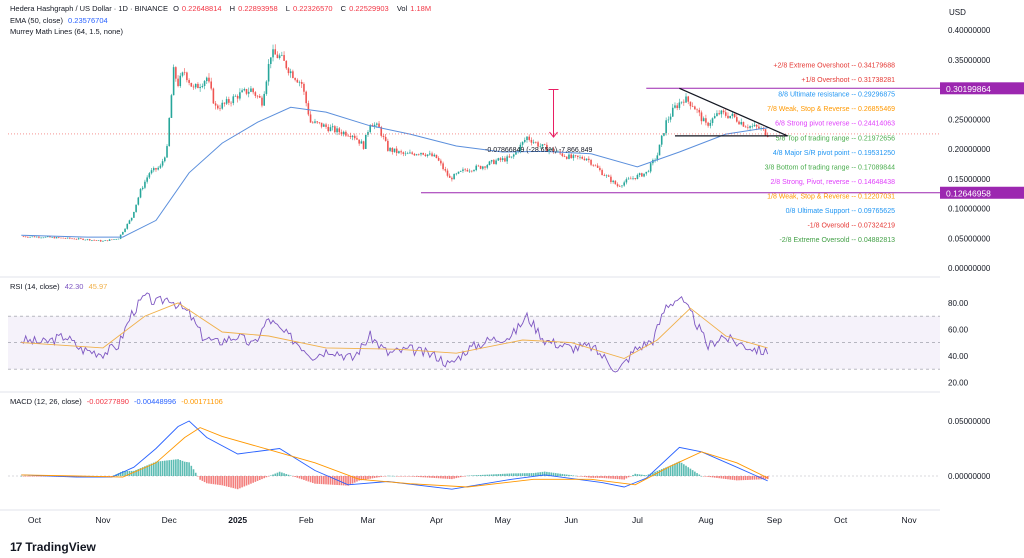 The width and height of the screenshot is (1024, 558). Describe the element at coordinates (436, 520) in the screenshot. I see `time-axis-tick-label: Apr` at that location.